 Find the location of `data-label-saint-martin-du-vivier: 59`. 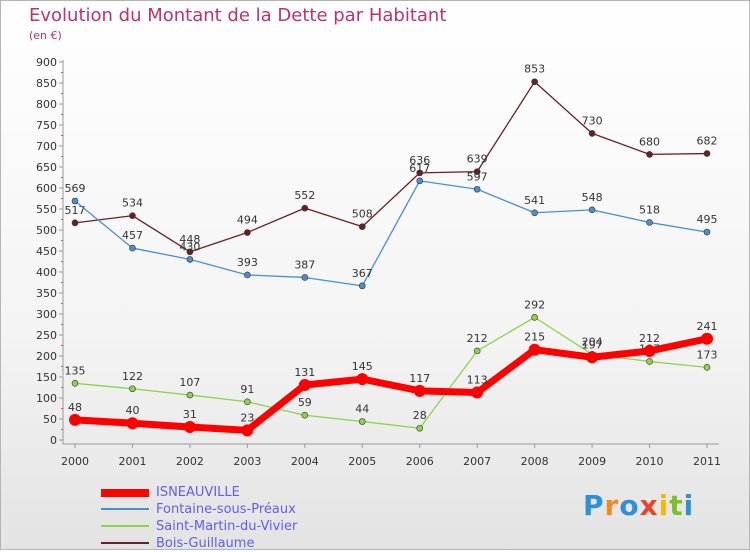

data-label-saint-martin-du-vivier: 59 is located at coordinates (305, 402).